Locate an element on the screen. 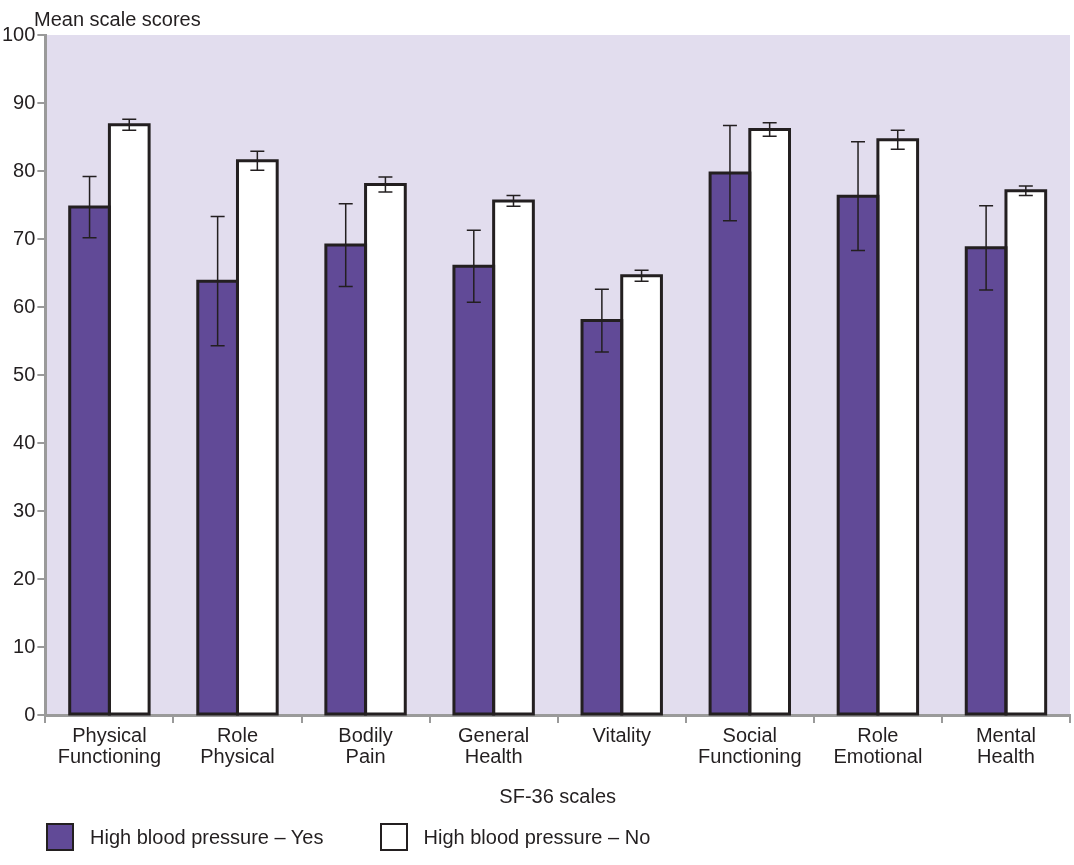 Image resolution: width=1074 pixels, height=865 pixels. x-tick-label: Physical Functioning is located at coordinates (109, 746).